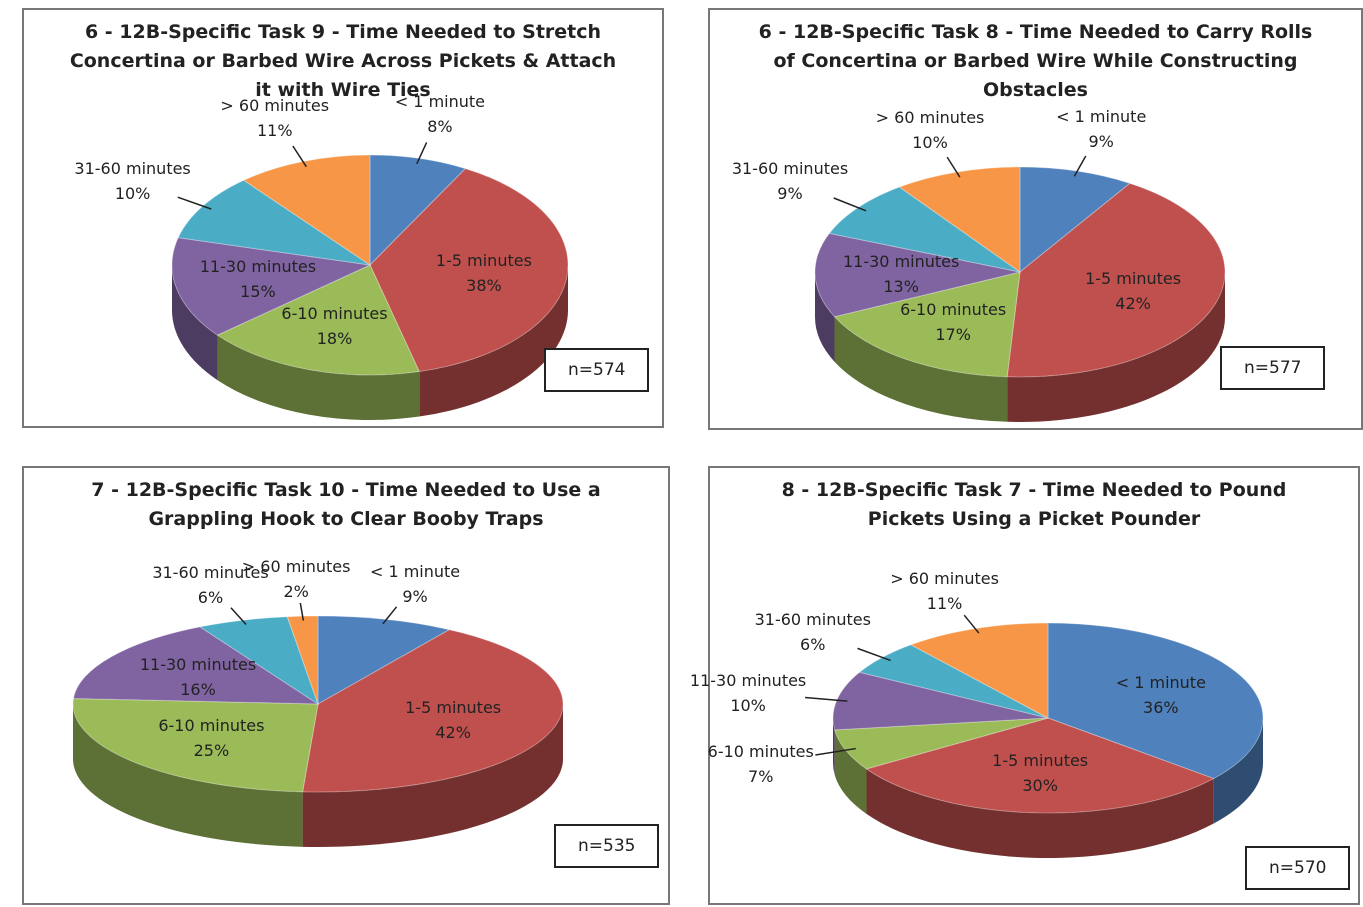 This screenshot has width=1363, height=907. What do you see at coordinates (901, 286) in the screenshot?
I see `slice-value: 13%` at bounding box center [901, 286].